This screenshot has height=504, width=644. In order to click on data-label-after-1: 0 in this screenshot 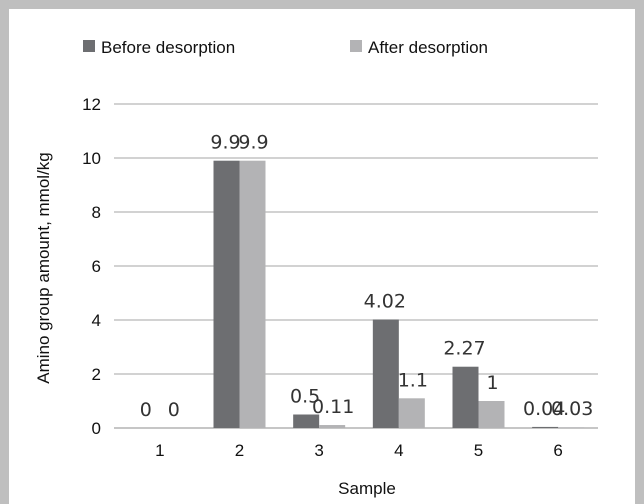, I will do `click(174, 410)`.